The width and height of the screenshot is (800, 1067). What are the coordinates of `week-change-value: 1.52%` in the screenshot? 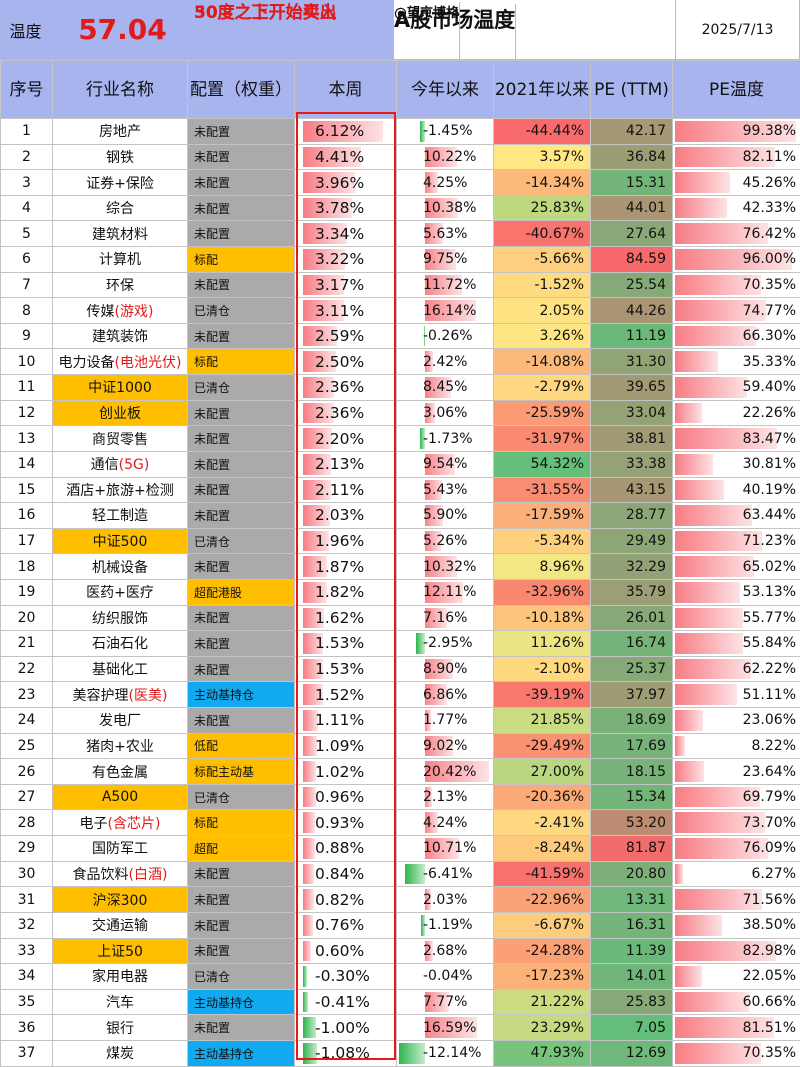 It's located at (345, 695).